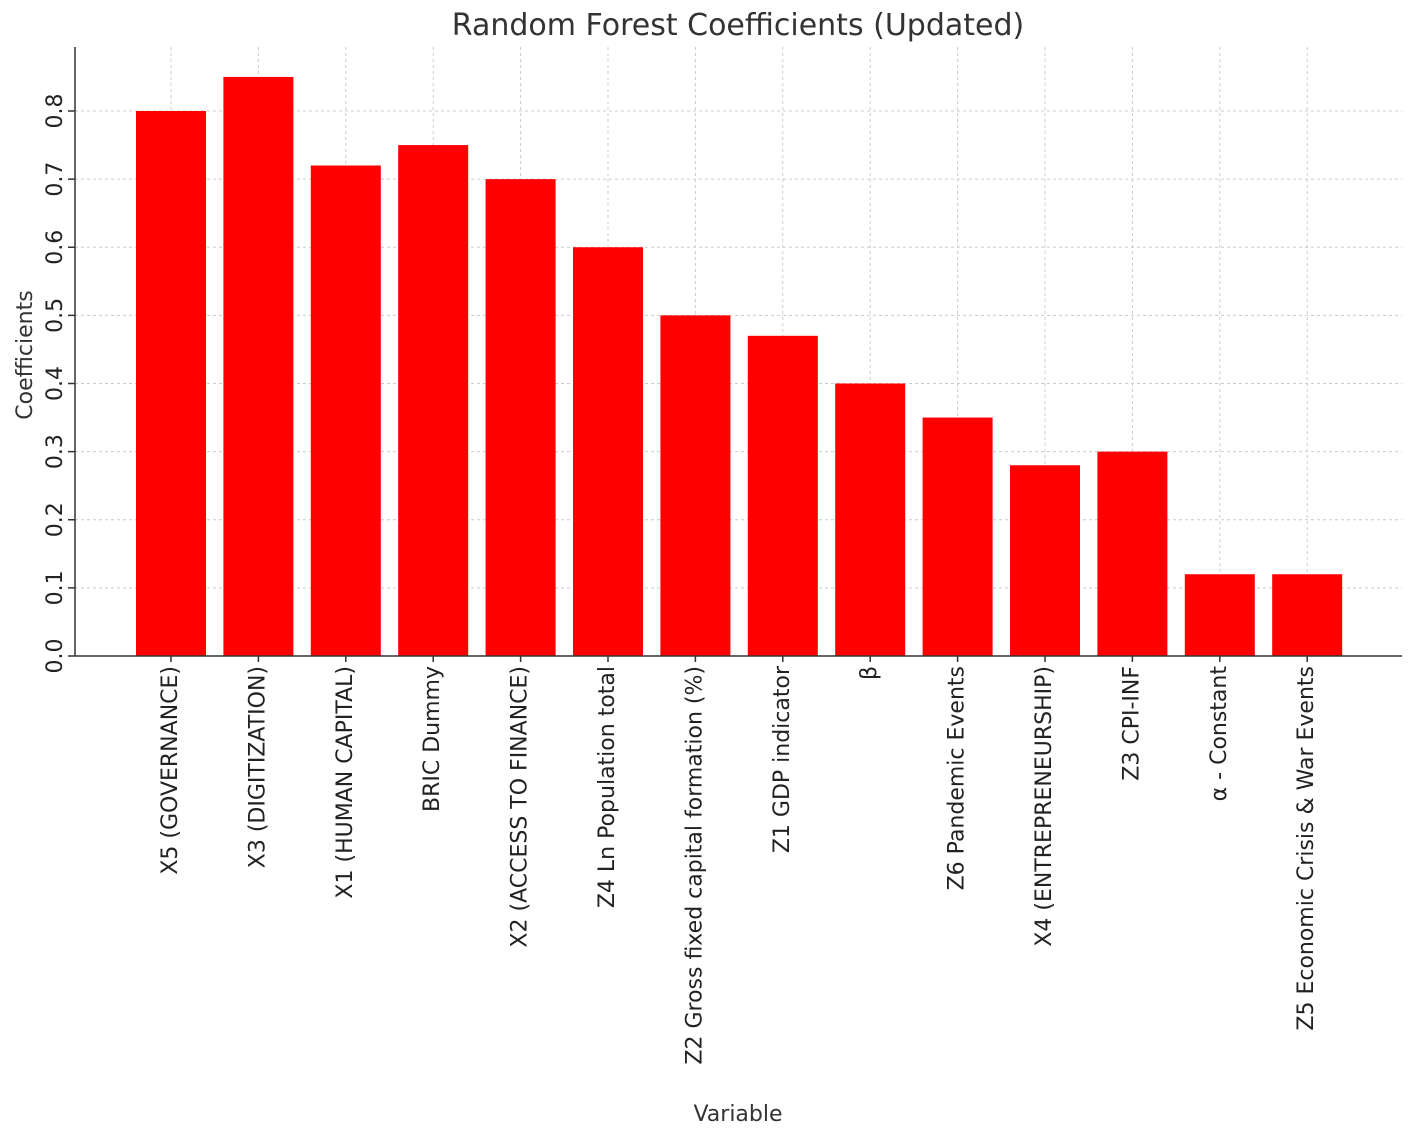 The width and height of the screenshot is (1417, 1138). I want to click on x-tick-label: α - Constant, so click(1219, 734).